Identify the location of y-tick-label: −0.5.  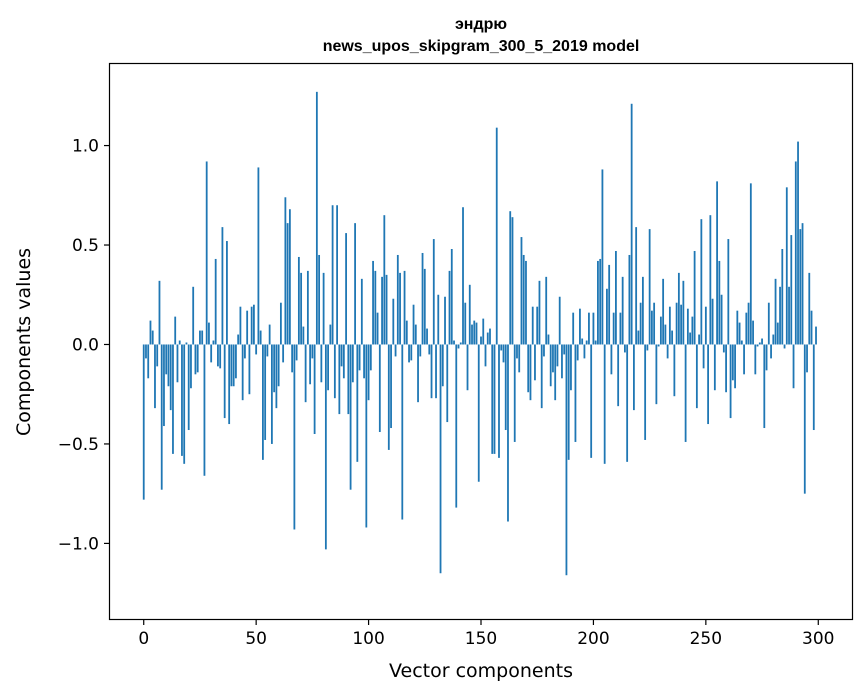
(78, 445).